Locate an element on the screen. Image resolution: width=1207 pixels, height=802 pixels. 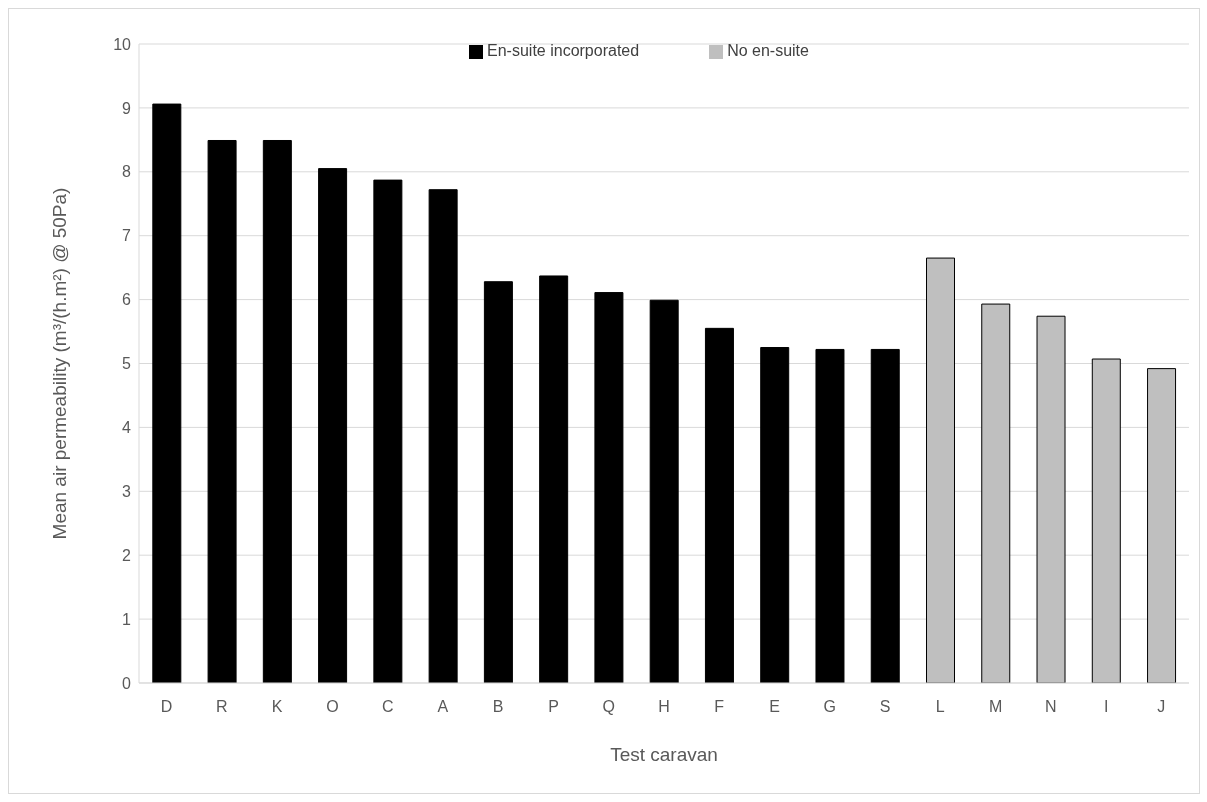
x-tick-label: A is located at coordinates (443, 707).